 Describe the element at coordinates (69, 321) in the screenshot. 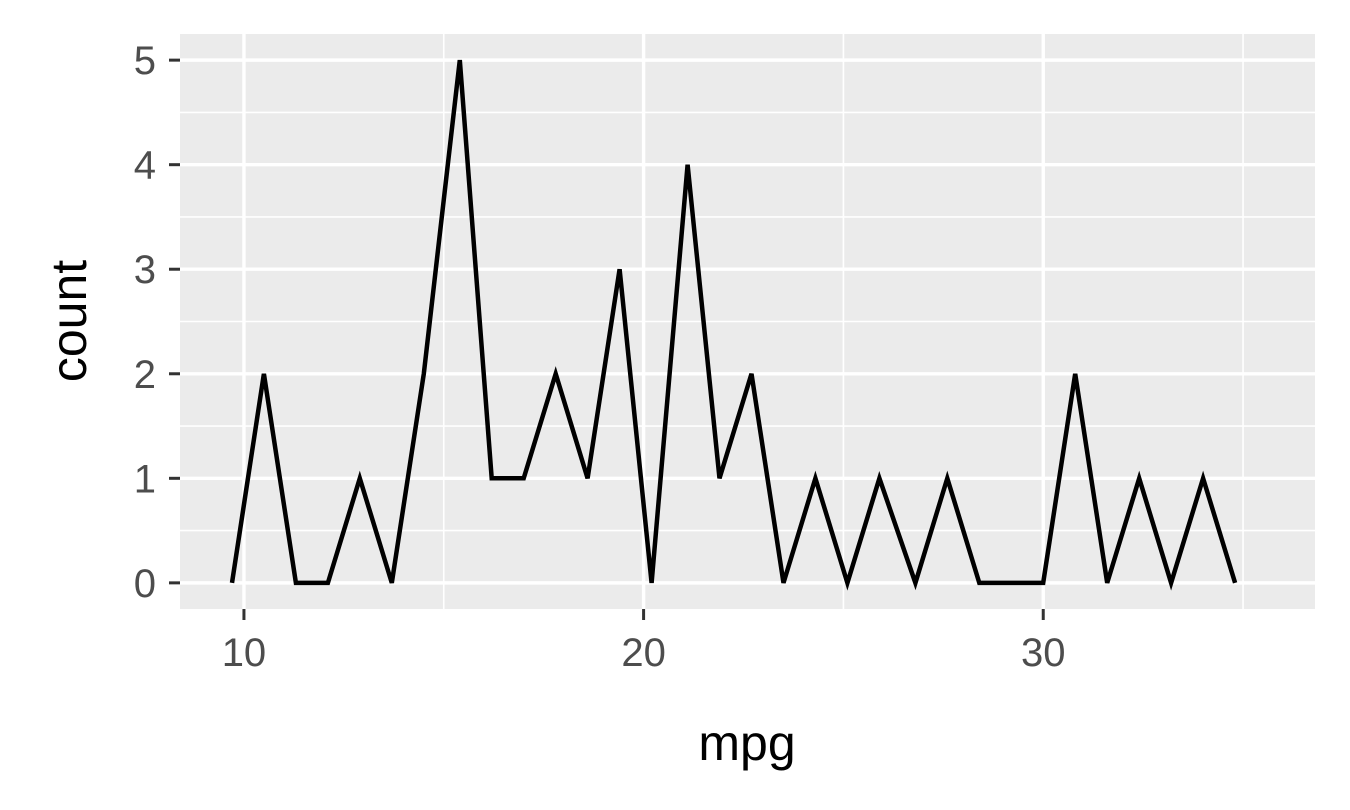

I see `y-axis-title: count` at that location.